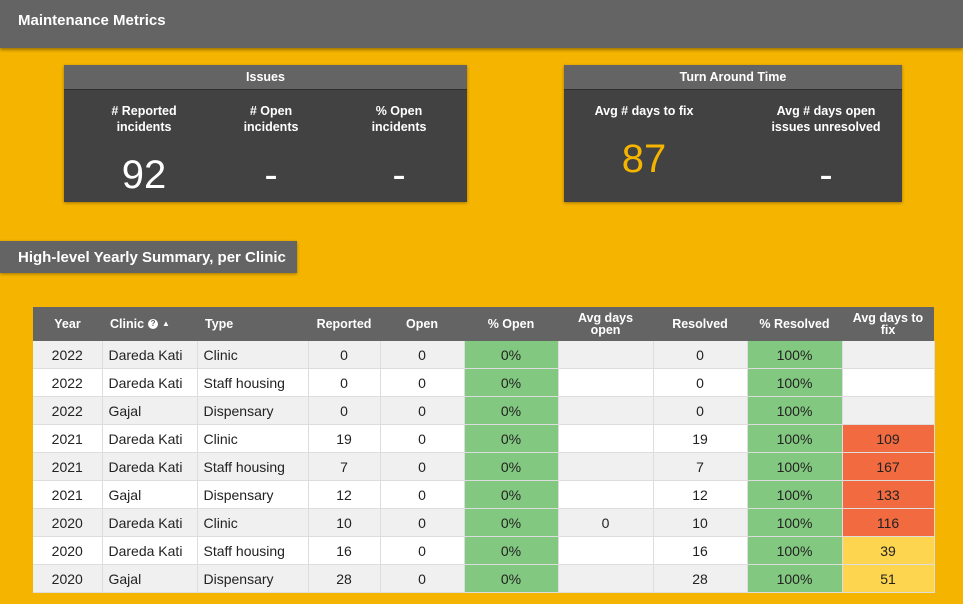 The image size is (963, 604). What do you see at coordinates (344, 550) in the screenshot?
I see `cell-reported: 16` at bounding box center [344, 550].